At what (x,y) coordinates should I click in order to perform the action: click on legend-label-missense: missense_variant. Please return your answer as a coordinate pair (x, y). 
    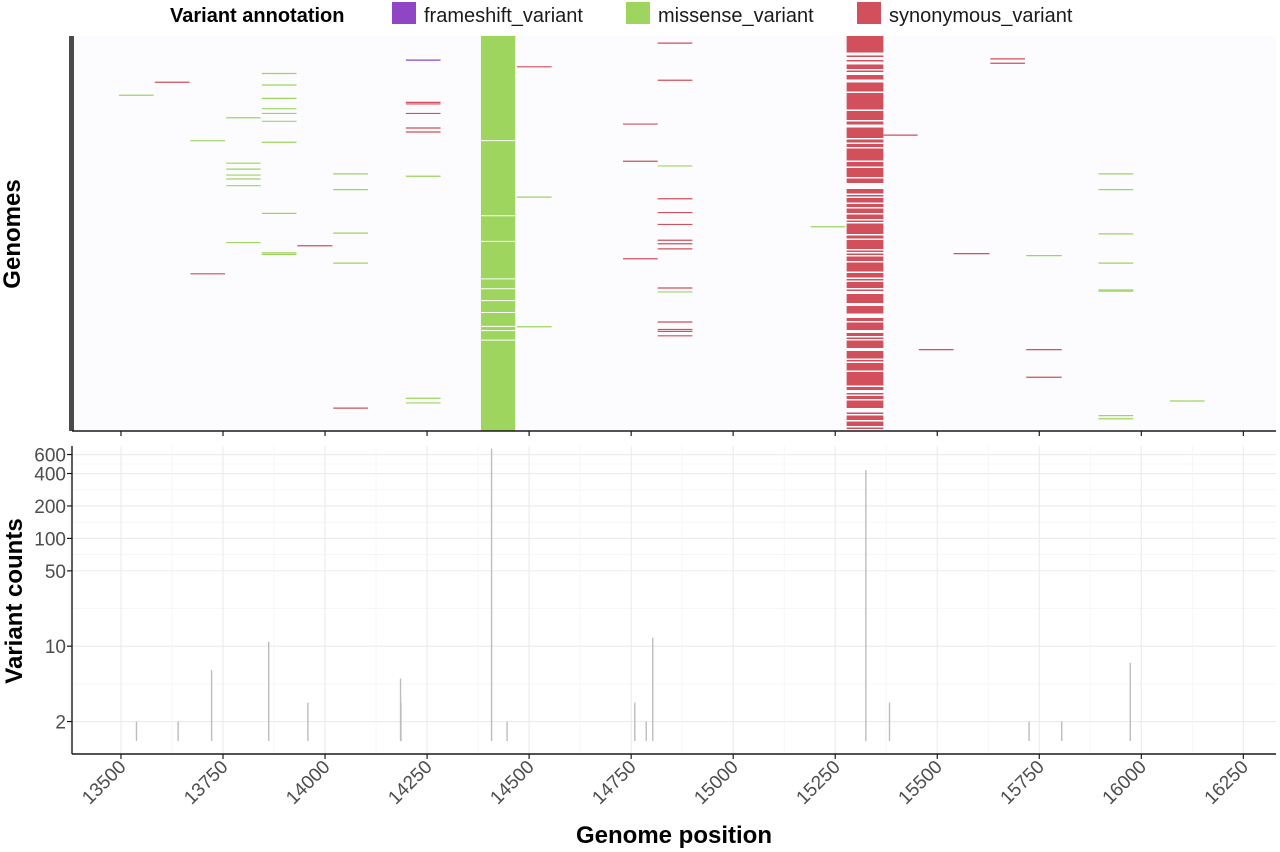
    Looking at the image, I should click on (736, 16).